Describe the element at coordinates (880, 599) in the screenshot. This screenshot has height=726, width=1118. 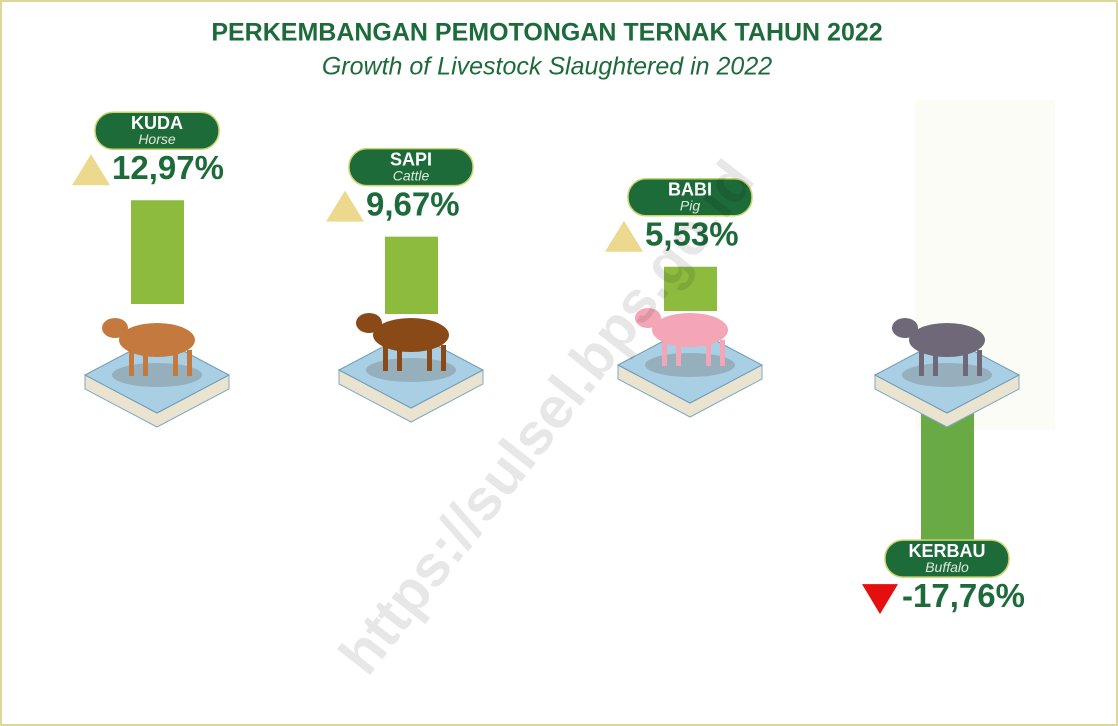
I see `down-triangle` at that location.